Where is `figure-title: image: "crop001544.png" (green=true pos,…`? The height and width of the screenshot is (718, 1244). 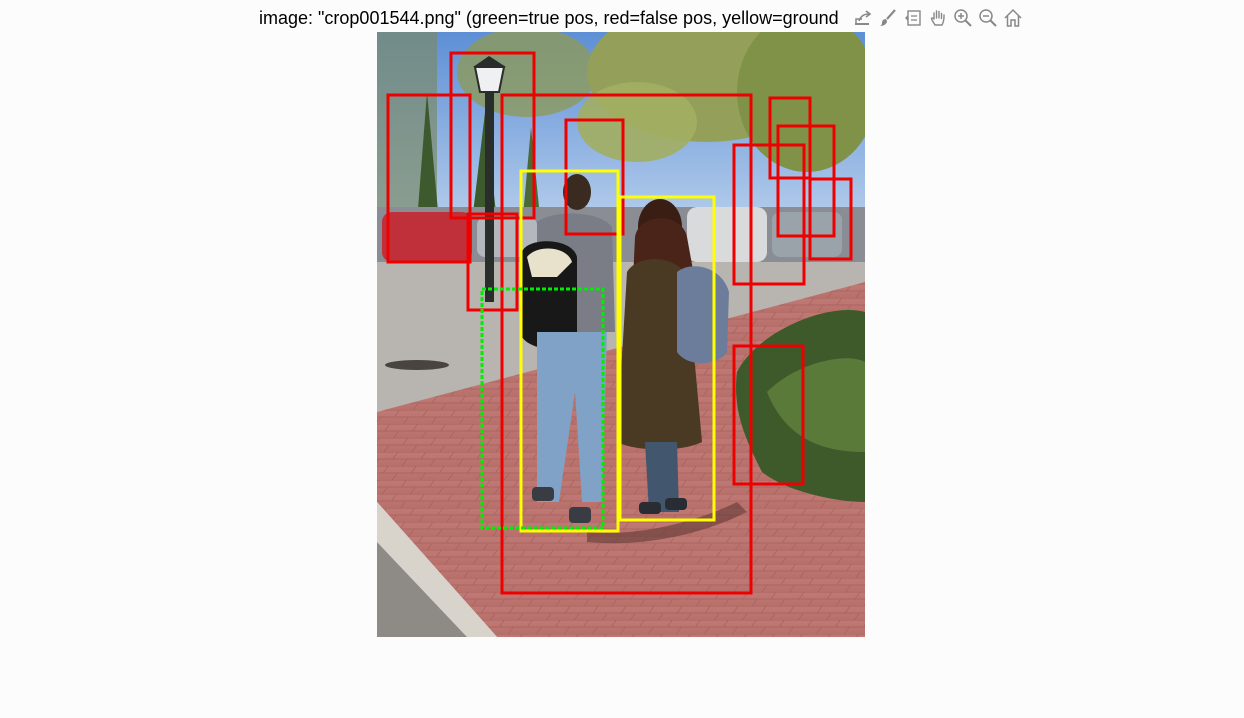
figure-title: image: "crop001544.png" (green=true pos,… is located at coordinates (549, 18).